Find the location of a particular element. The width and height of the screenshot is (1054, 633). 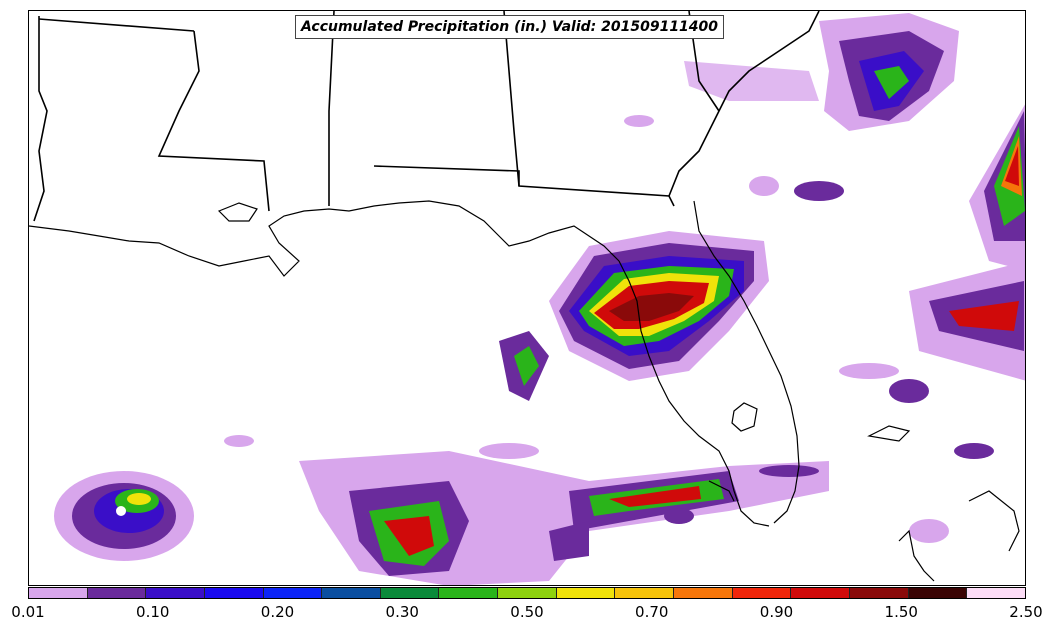

precip-area-florida is located at coordinates (634, 316).